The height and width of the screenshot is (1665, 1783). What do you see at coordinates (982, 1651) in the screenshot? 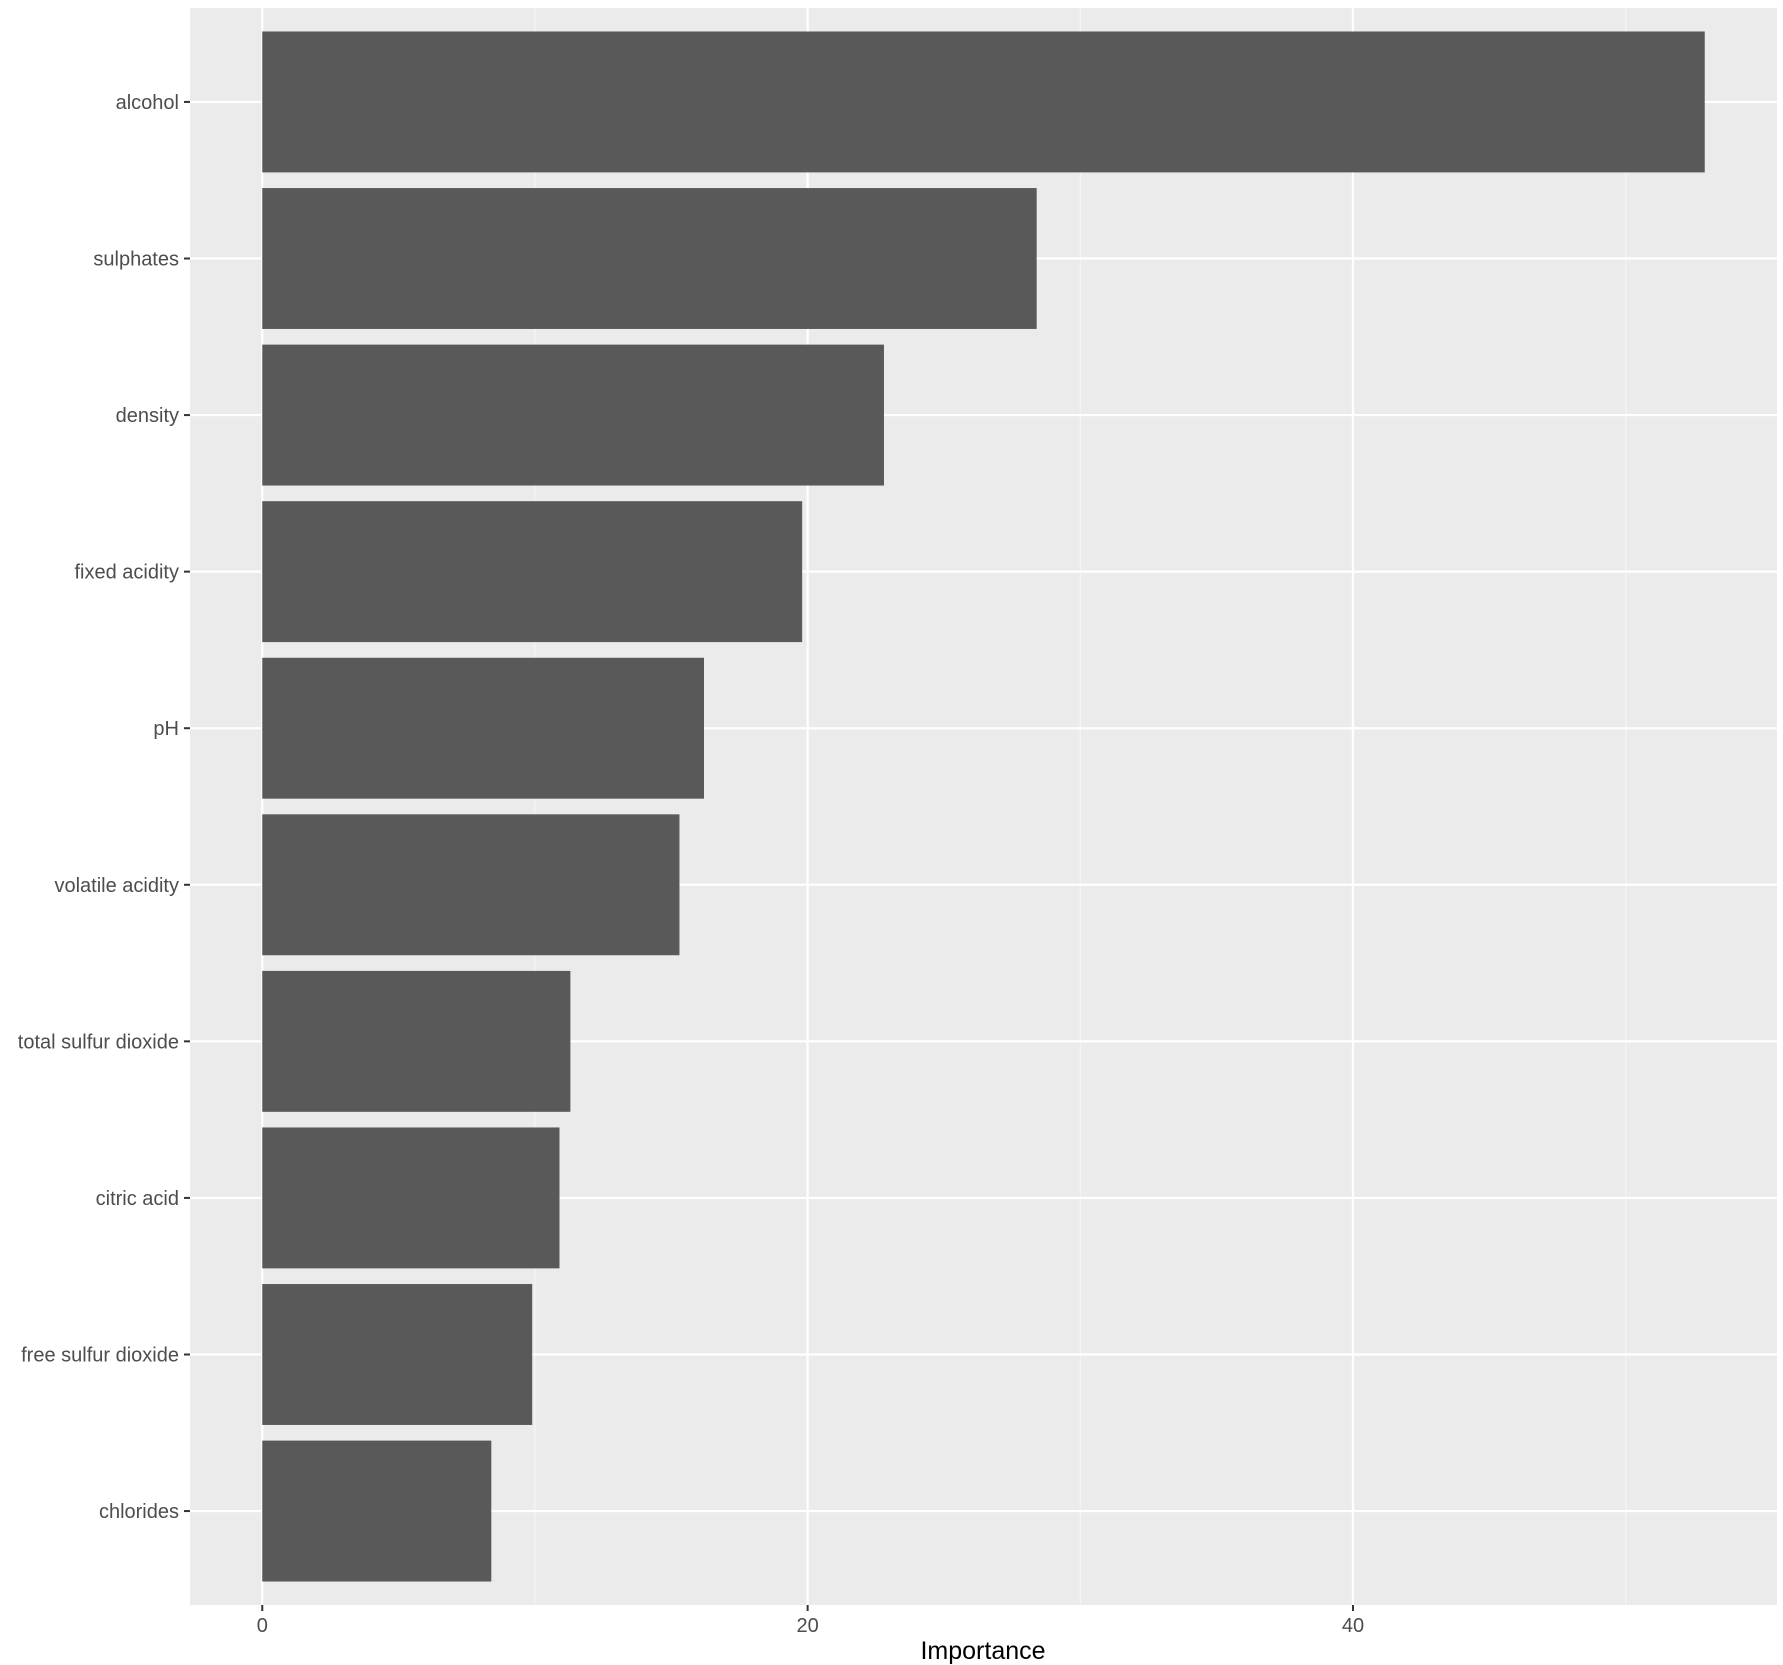
I see `x-axis-title: Importance` at bounding box center [982, 1651].